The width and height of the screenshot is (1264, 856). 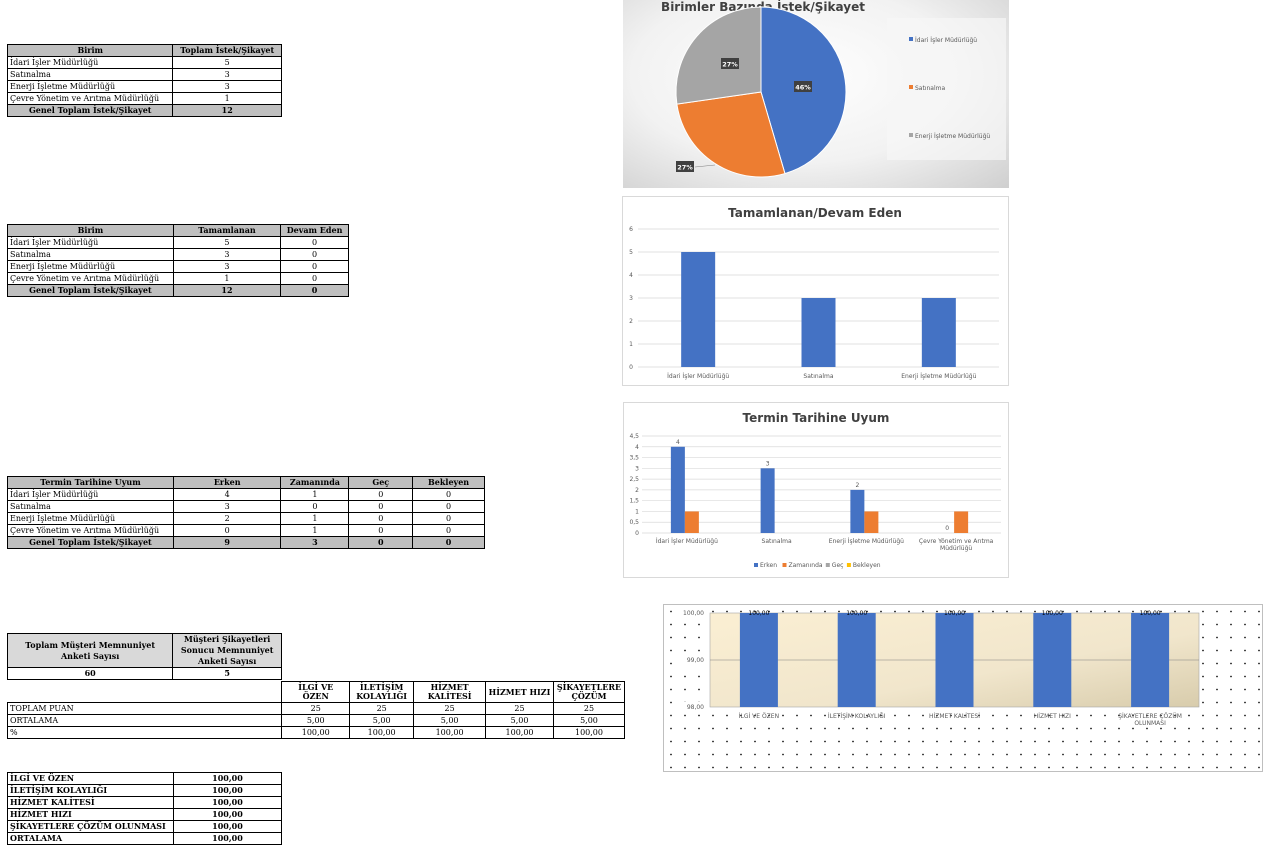 I want to click on cell: 4, so click(x=227, y=494).